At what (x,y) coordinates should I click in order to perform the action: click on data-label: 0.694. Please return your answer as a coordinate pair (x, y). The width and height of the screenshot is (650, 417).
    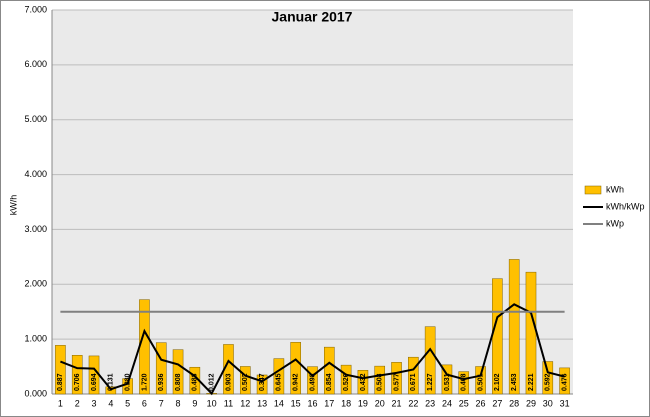
    Looking at the image, I should click on (94, 382).